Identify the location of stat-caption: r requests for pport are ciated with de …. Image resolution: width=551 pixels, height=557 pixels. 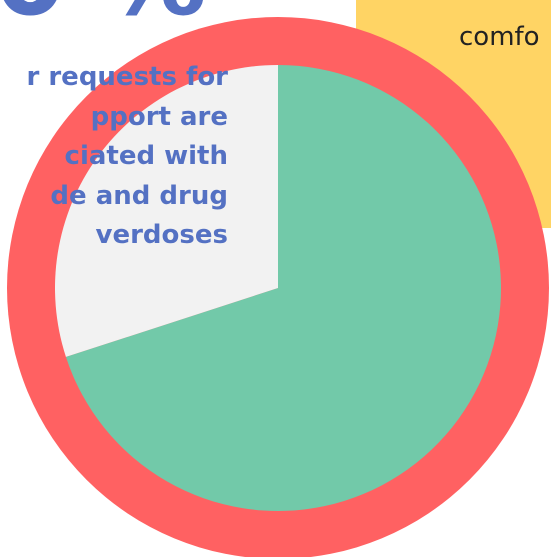
(114, 157).